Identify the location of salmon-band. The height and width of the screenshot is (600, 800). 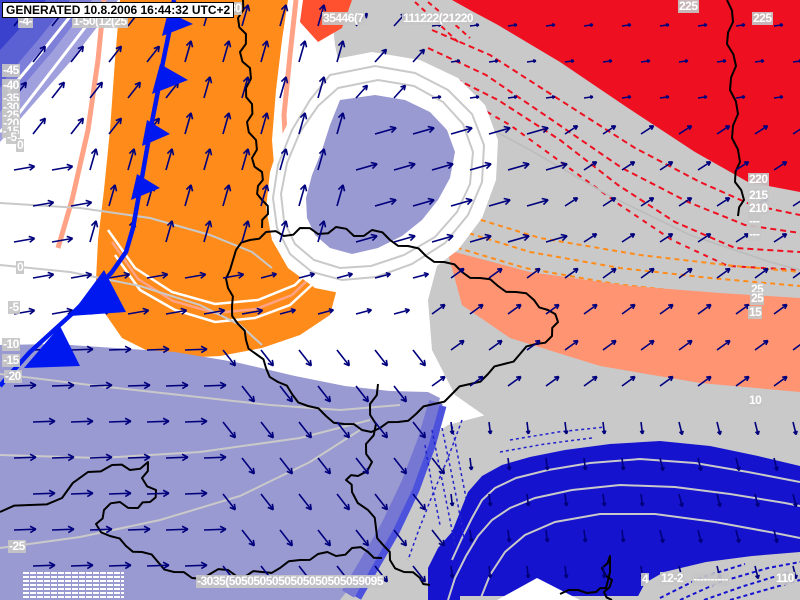
(623, 321).